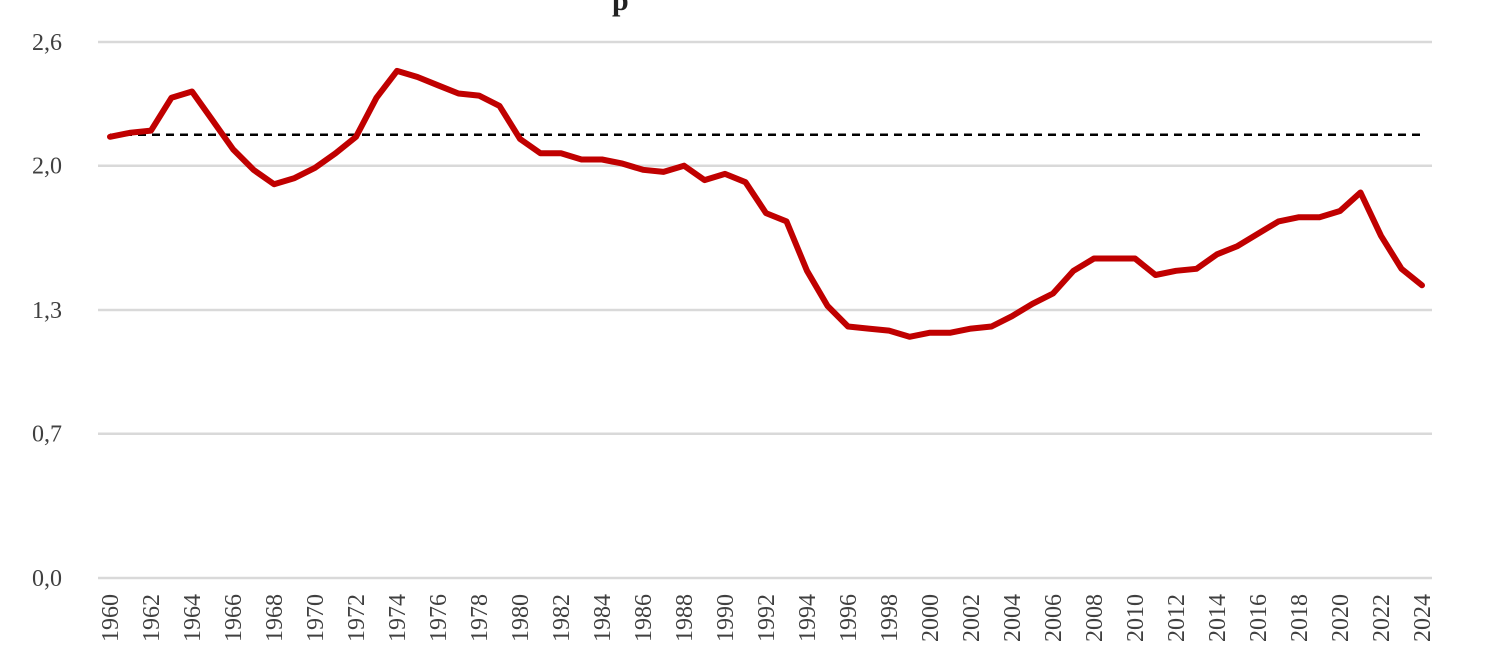  What do you see at coordinates (1423, 618) in the screenshot?
I see `x-tick-label: 2024` at bounding box center [1423, 618].